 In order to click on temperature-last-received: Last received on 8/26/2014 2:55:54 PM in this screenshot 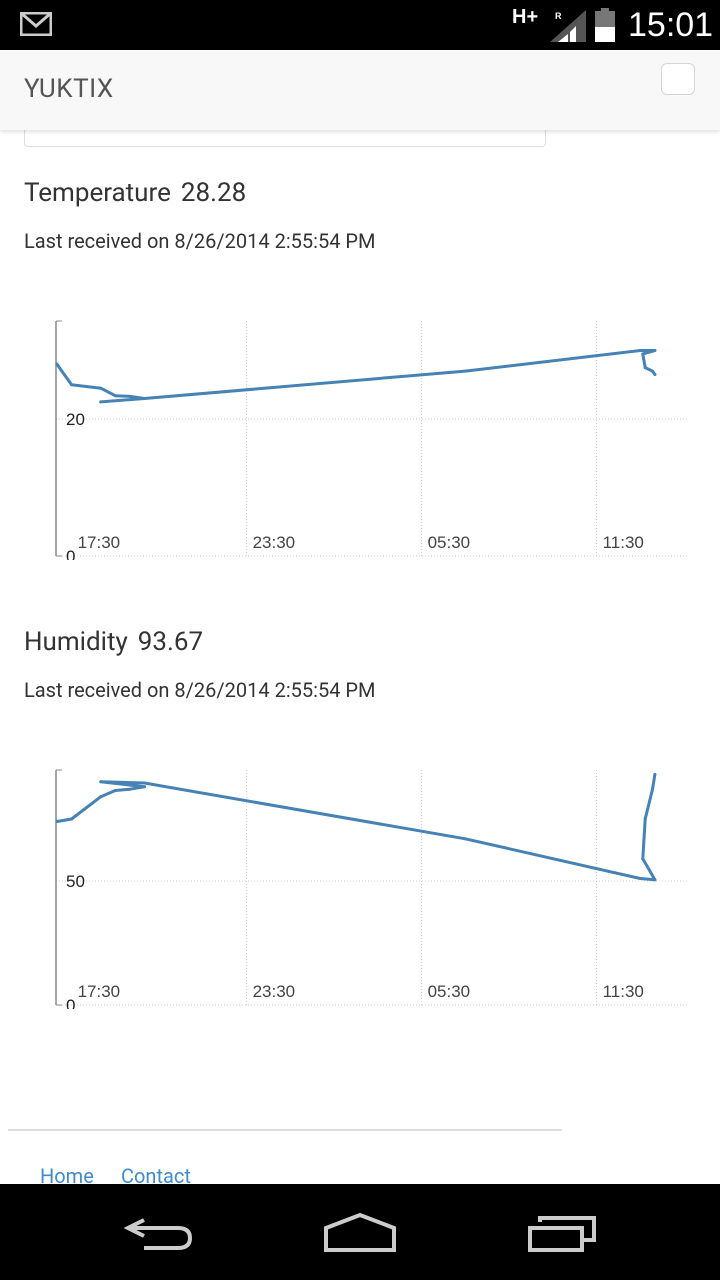, I will do `click(200, 241)`.